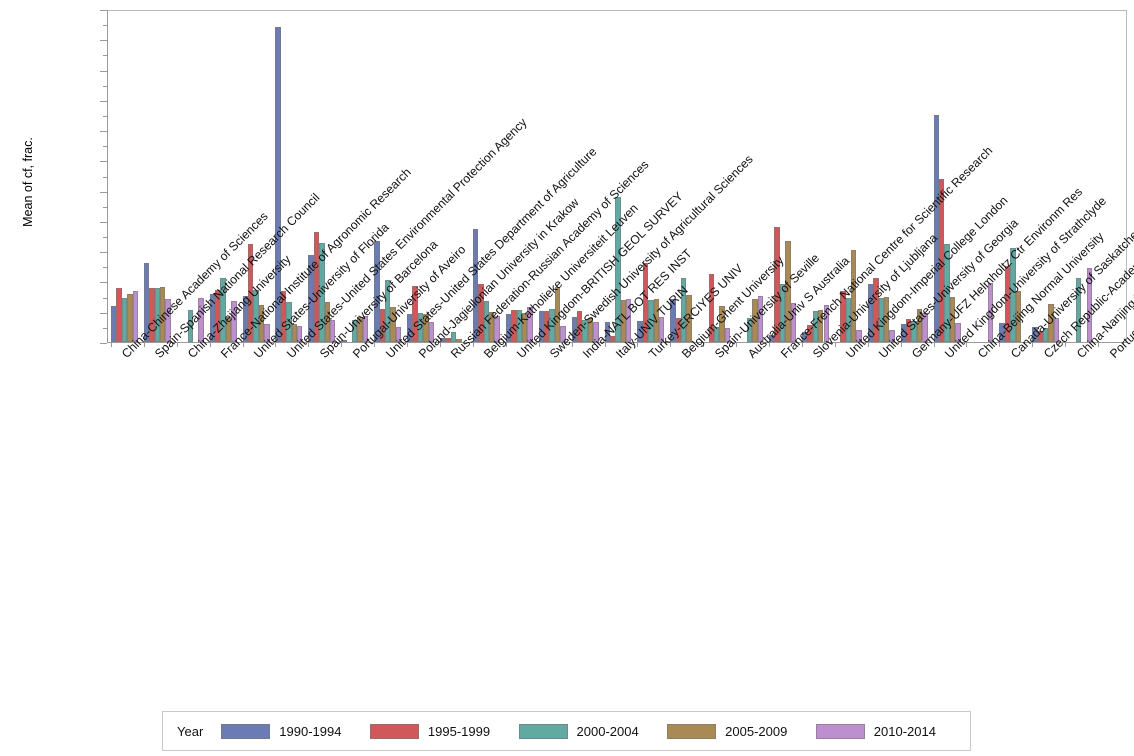 Image resolution: width=1134 pixels, height=756 pixels. Describe the element at coordinates (578, 731) in the screenshot. I see `legend-item: 2000-2004` at that location.